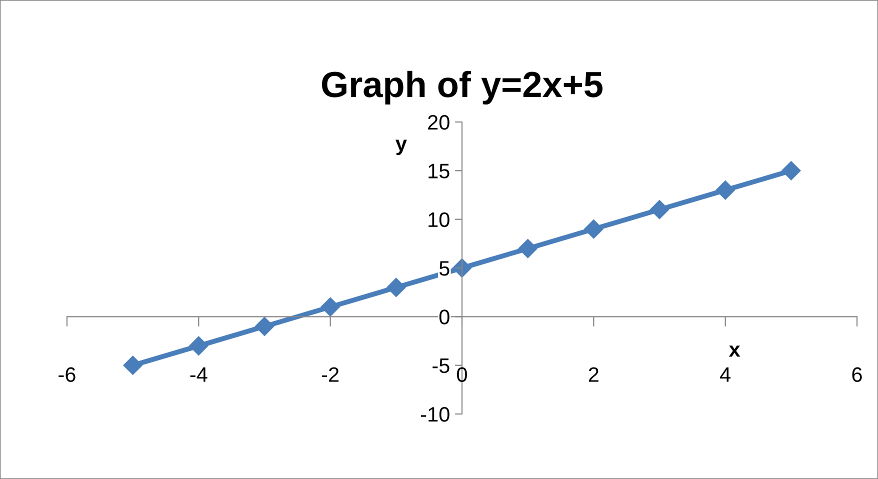 The width and height of the screenshot is (878, 479). What do you see at coordinates (725, 374) in the screenshot?
I see `x-tick-label: 4` at bounding box center [725, 374].